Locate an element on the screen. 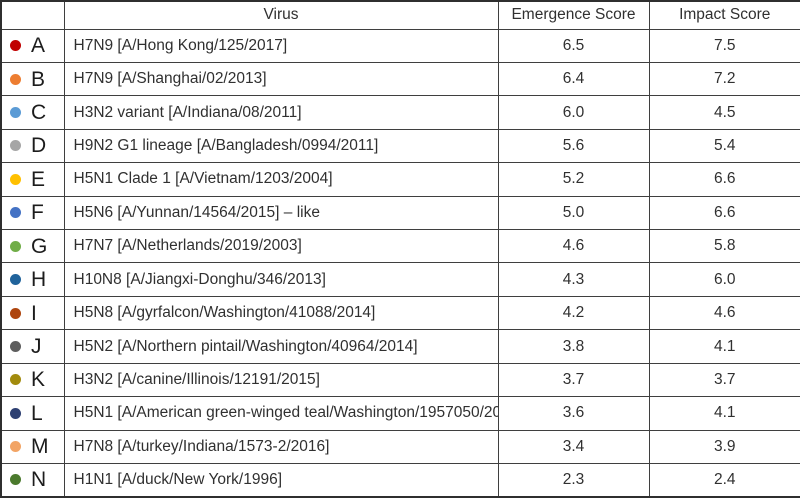 This screenshot has width=800, height=498. emergence-score-value: 6.4 is located at coordinates (573, 79).